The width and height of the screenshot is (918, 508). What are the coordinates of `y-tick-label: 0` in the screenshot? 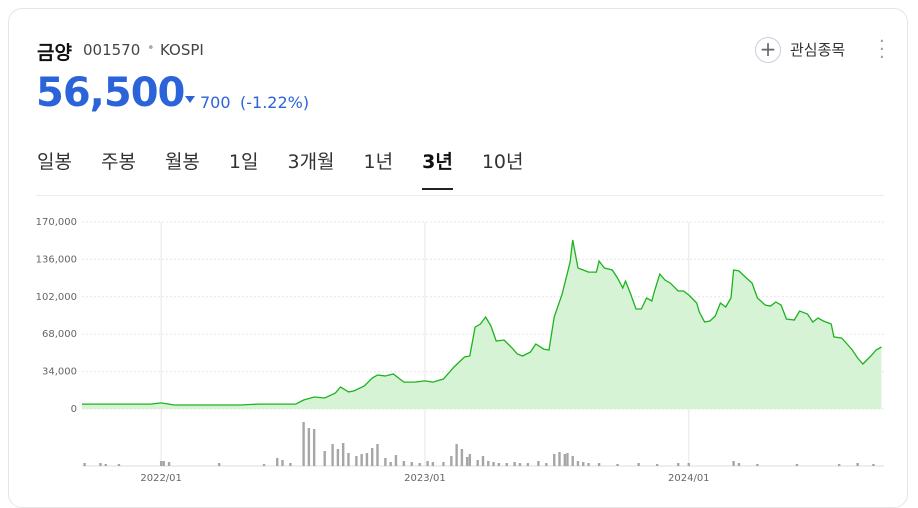 It's located at (74, 409).